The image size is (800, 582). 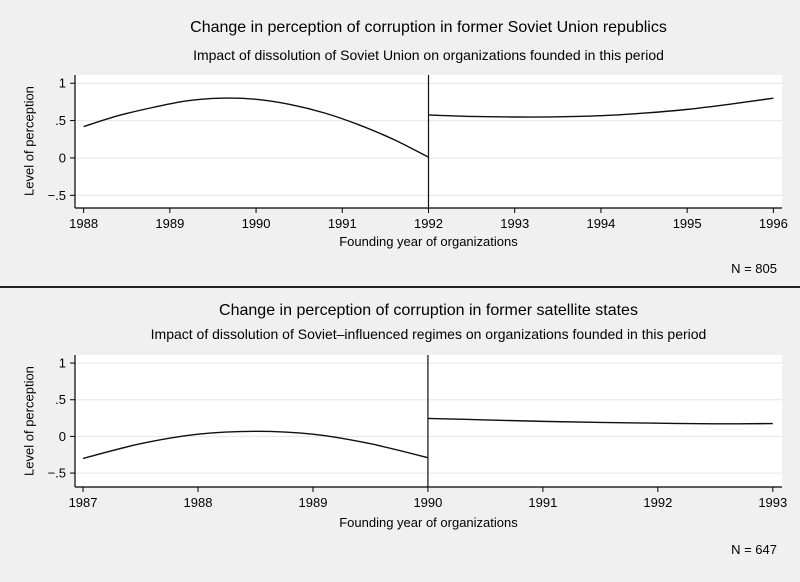 I want to click on svg-text: 1995, so click(x=687, y=223).